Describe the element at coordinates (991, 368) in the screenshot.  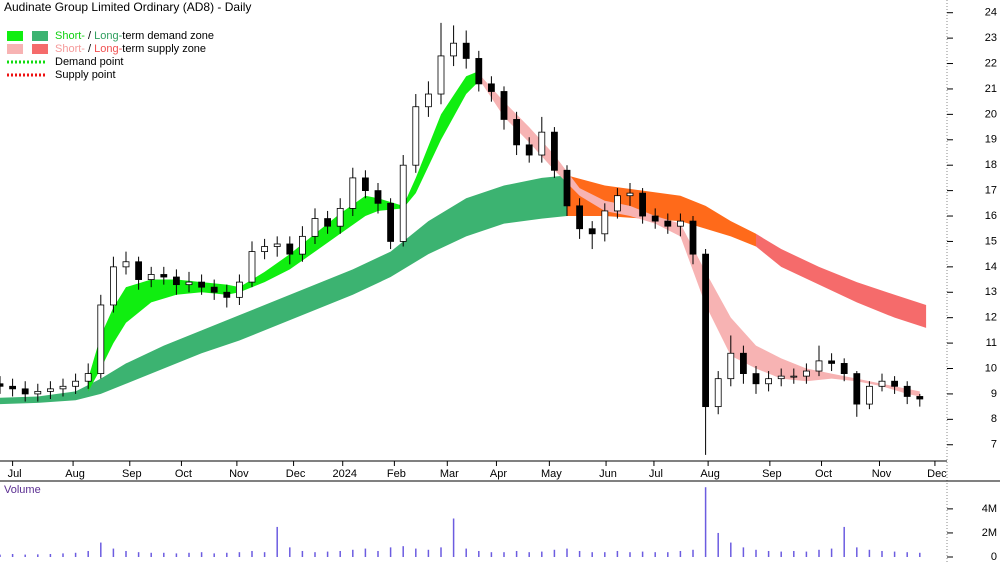
I see `y-tick-label: 10` at that location.